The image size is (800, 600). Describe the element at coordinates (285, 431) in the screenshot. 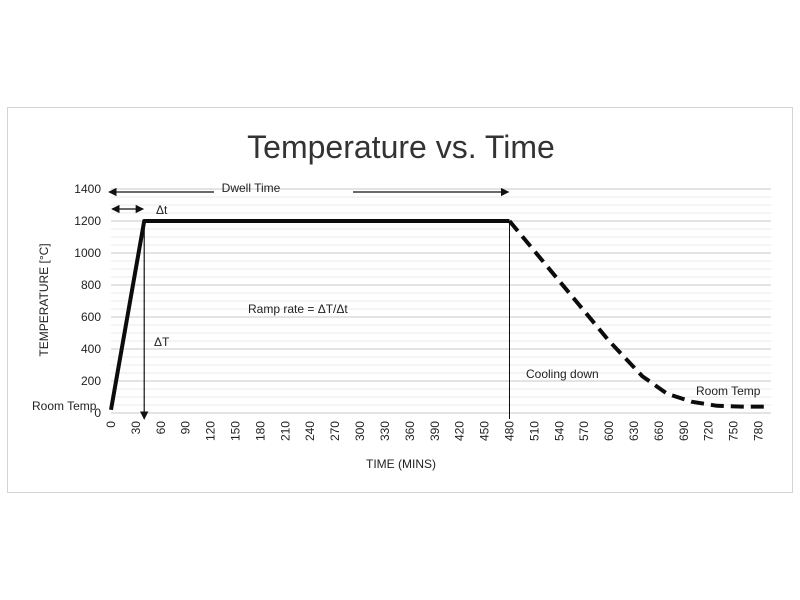

I see `x-tick-label: 210` at that location.